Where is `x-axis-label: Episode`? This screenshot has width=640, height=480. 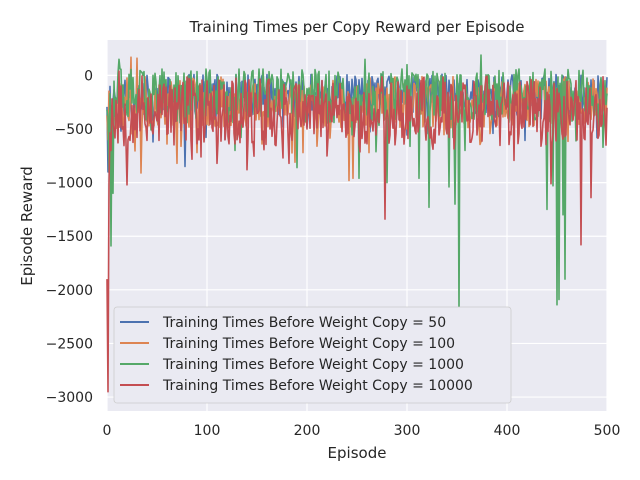
x-axis-label: Episode is located at coordinates (357, 453).